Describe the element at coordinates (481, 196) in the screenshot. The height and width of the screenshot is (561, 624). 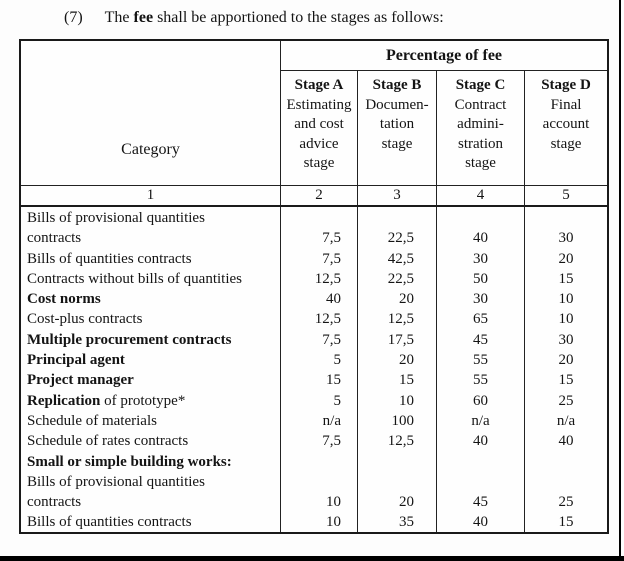
I see `column-number-cell: 4` at that location.